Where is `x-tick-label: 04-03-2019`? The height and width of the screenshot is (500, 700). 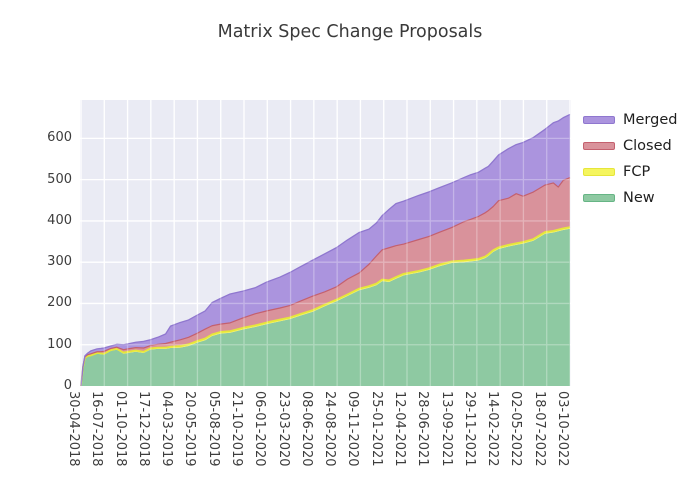 x-tick-label: 04-03-2019 is located at coordinates (167, 429).